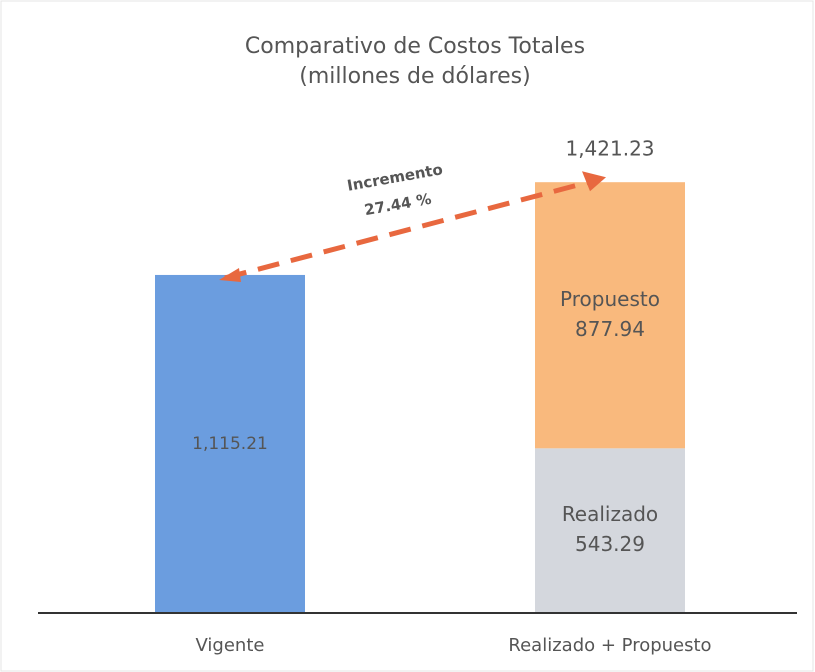 This screenshot has width=815, height=672. I want to click on chart-subtitle: (millones de dólares), so click(414, 76).